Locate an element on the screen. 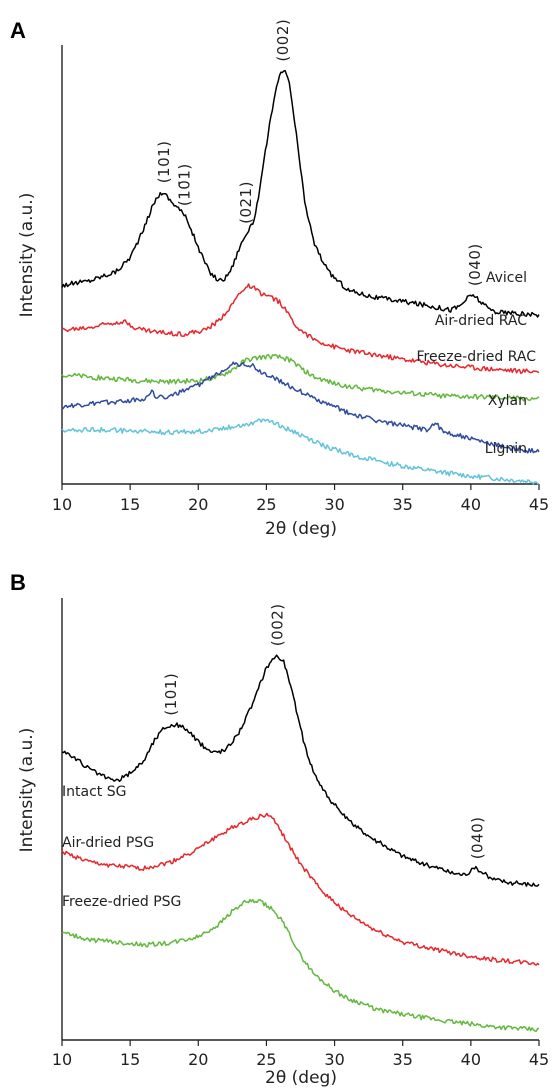  series-line-freeze-dried-psg is located at coordinates (300, 965).